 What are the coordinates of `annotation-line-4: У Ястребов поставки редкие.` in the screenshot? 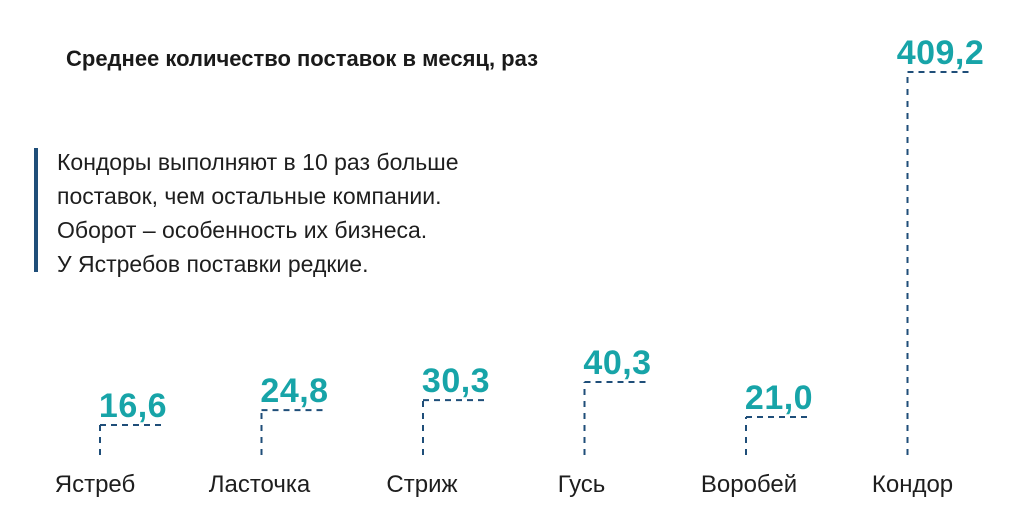 It's located at (212, 264).